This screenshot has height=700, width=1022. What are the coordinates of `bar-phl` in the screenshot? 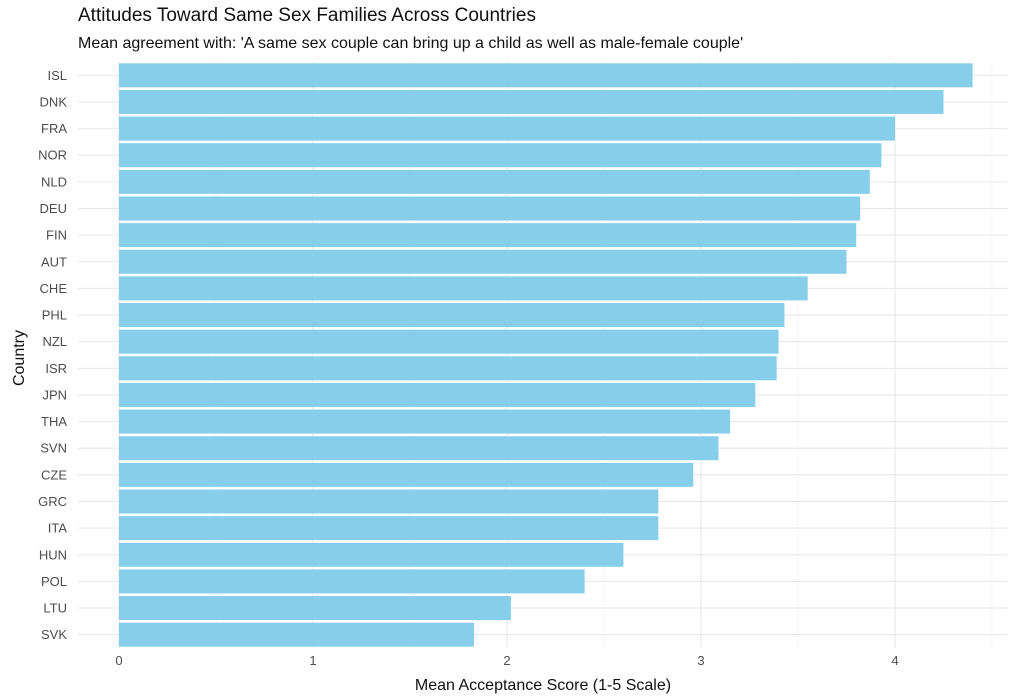 It's located at (452, 315).